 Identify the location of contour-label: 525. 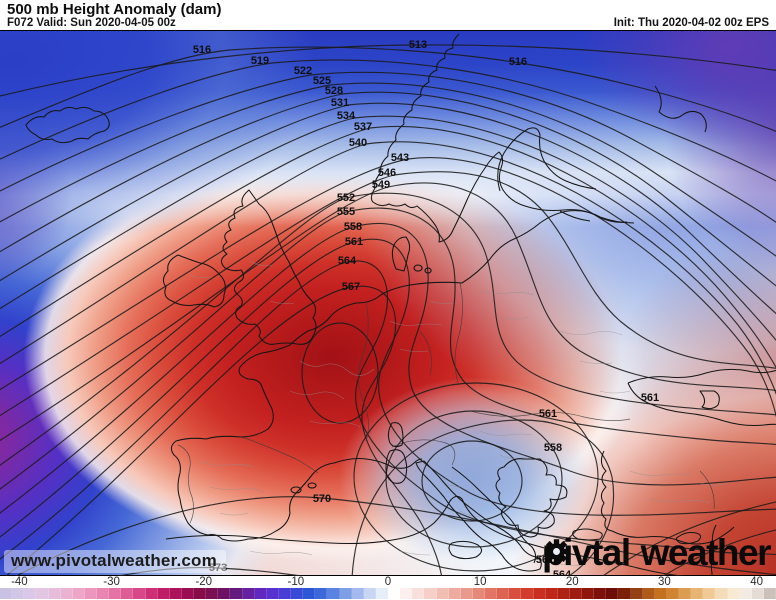
(322, 81).